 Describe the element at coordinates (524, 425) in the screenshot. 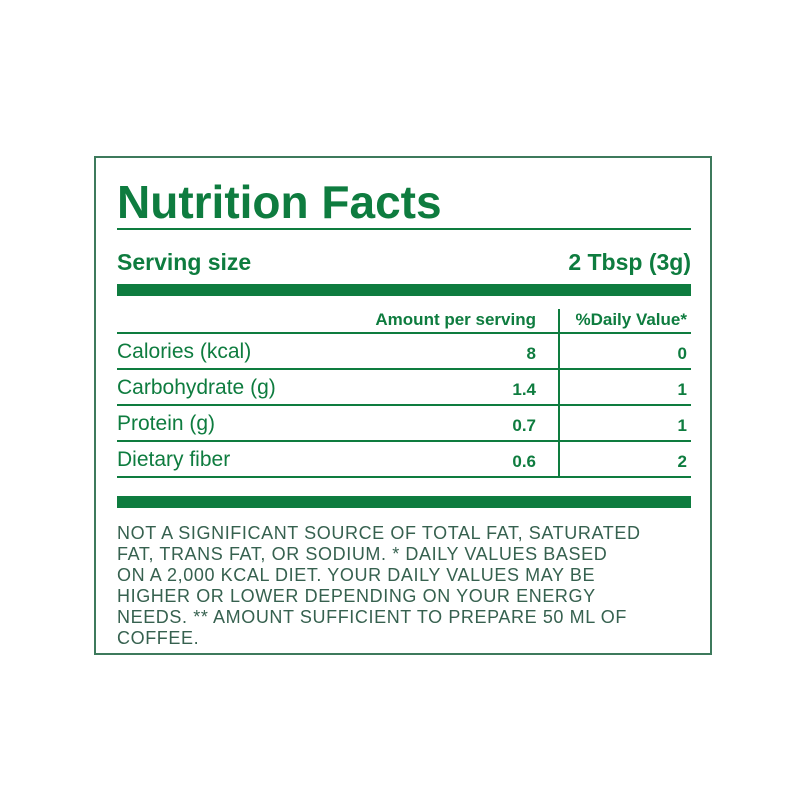

I see `nutrient-amount: 0.7` at that location.